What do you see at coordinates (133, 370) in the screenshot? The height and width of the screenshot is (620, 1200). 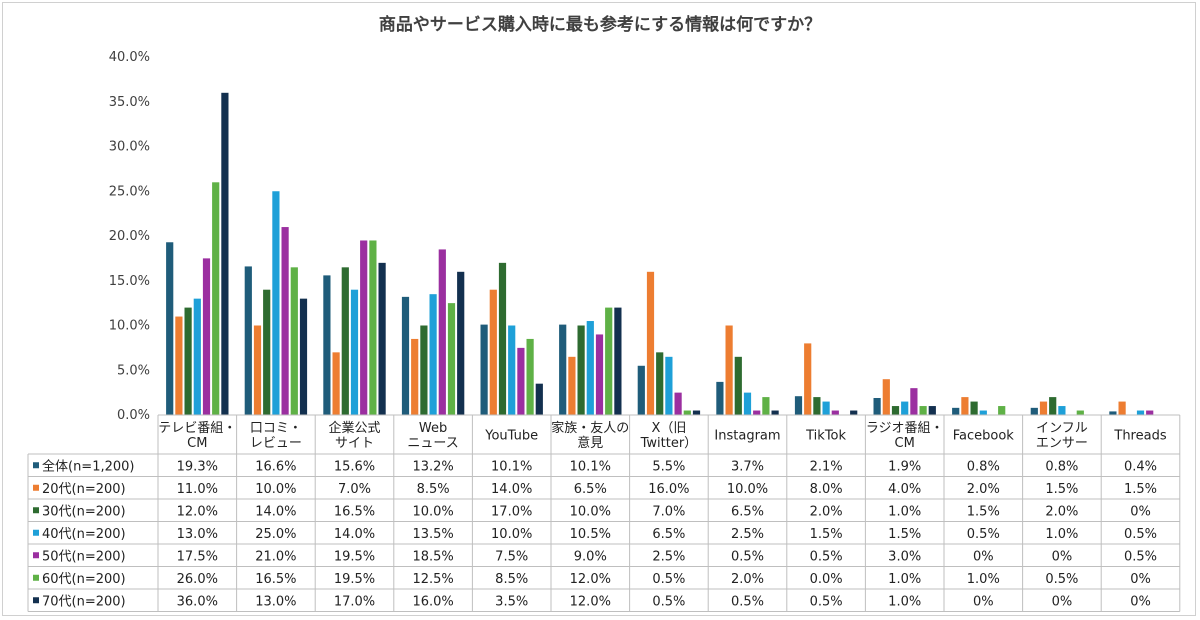 I see `y-tick-label: 5.0%` at bounding box center [133, 370].